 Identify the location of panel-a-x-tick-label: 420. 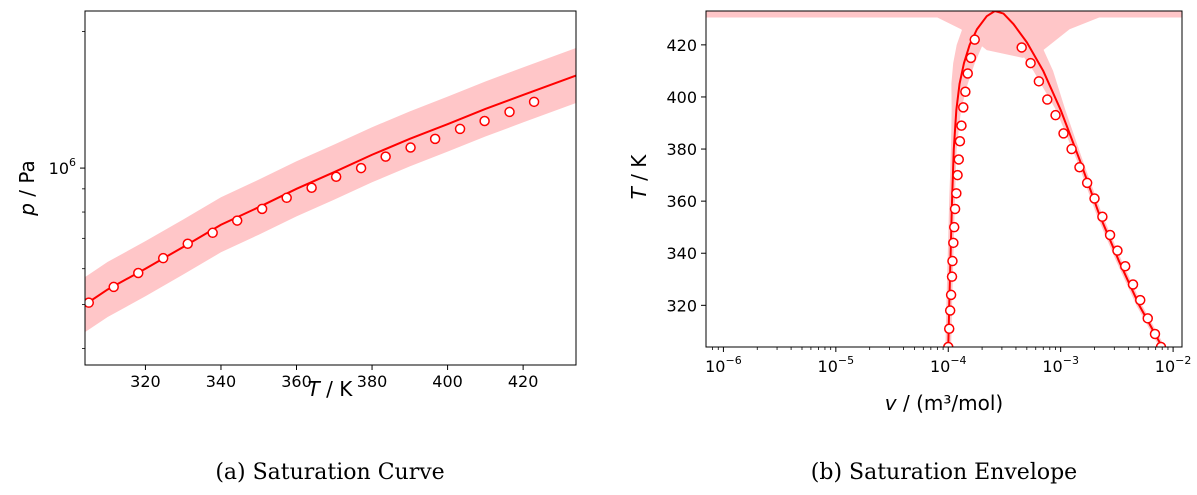
(523, 381).